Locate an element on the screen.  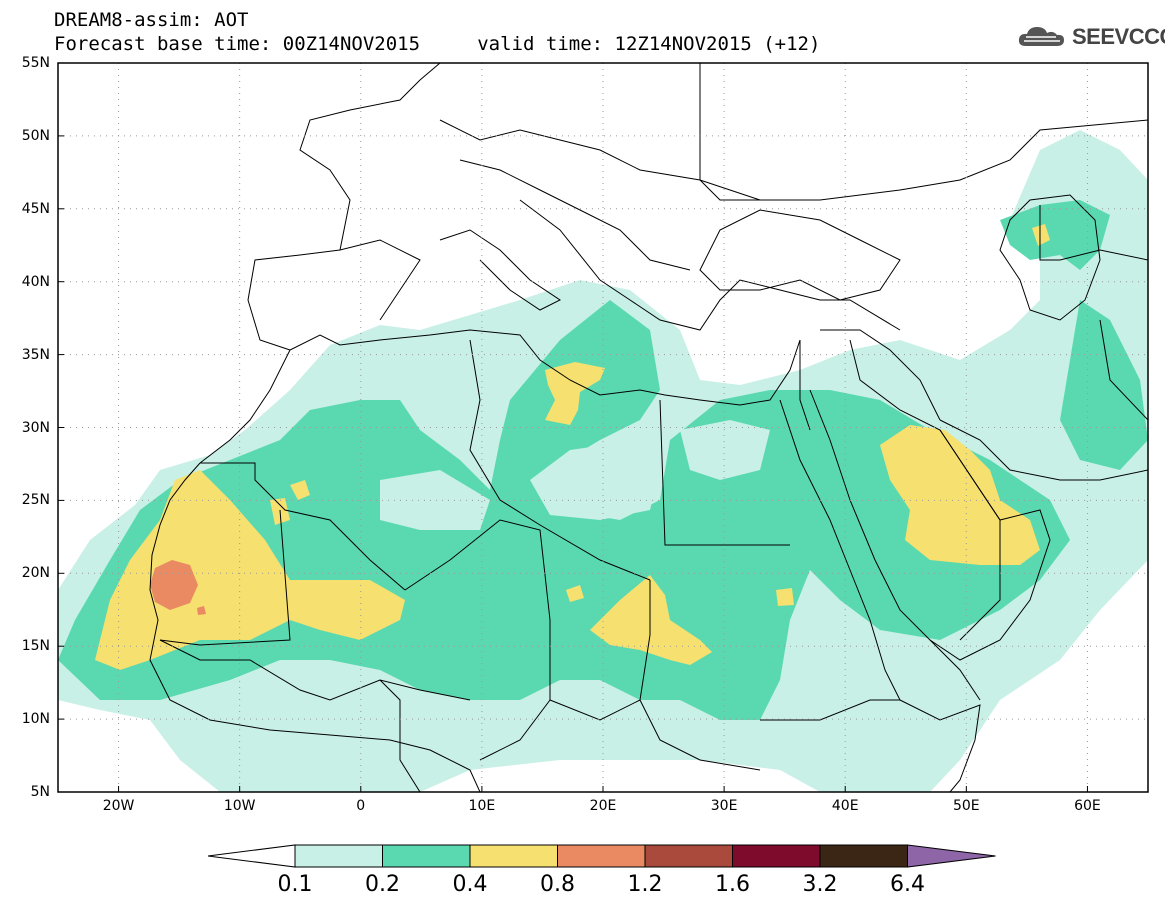
colorbar-level-label: 0.2 is located at coordinates (382, 884).